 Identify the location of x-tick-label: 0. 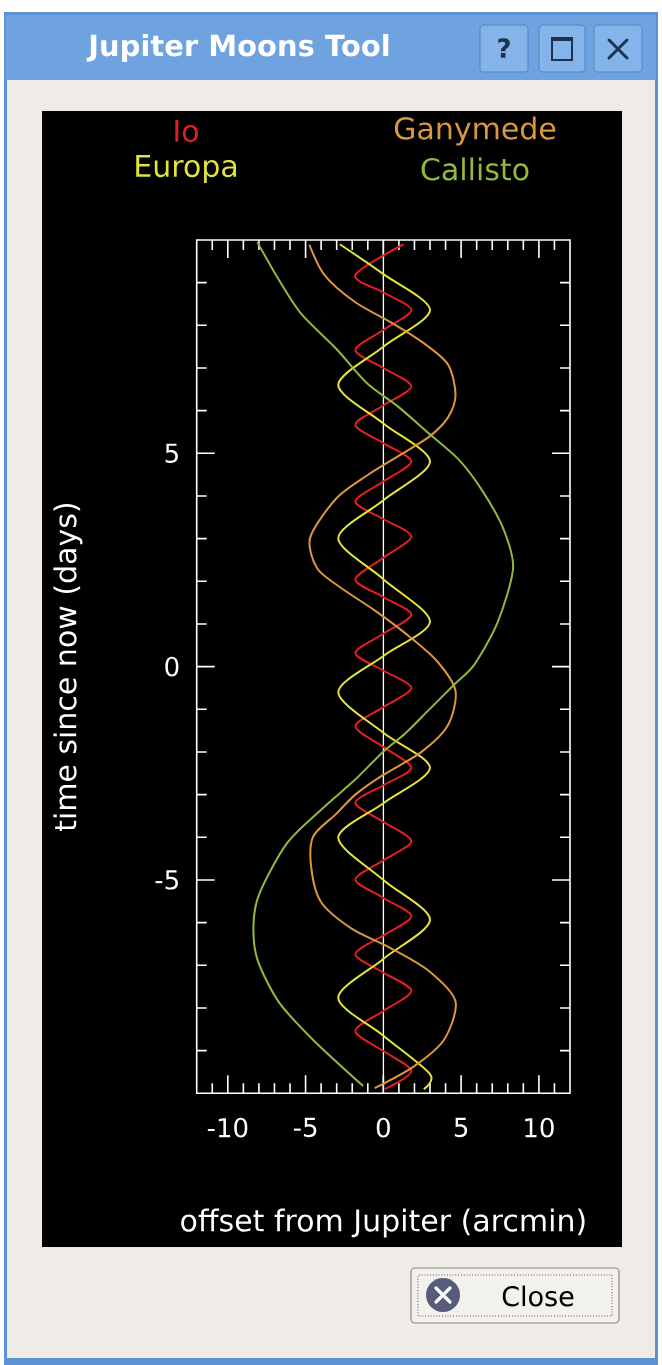
(383, 1127).